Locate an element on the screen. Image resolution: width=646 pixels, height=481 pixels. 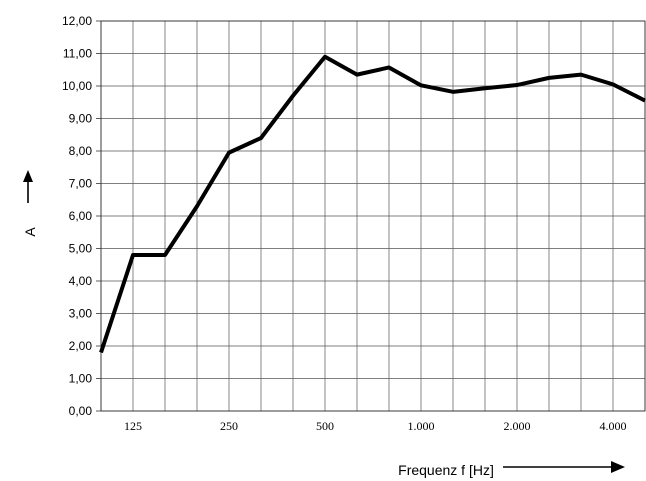
y-tick-label: 3,00 is located at coordinates (81, 314).